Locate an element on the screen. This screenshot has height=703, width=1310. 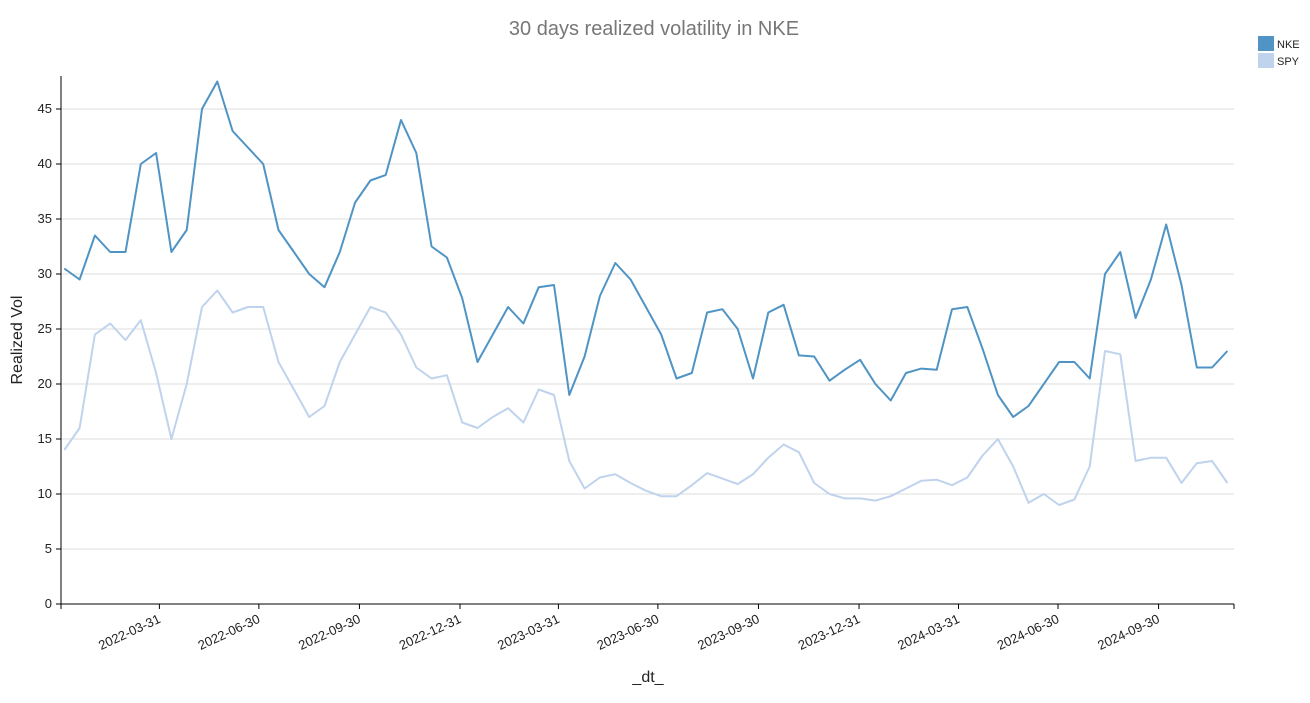
y-tick-label: 10 is located at coordinates (45, 493).